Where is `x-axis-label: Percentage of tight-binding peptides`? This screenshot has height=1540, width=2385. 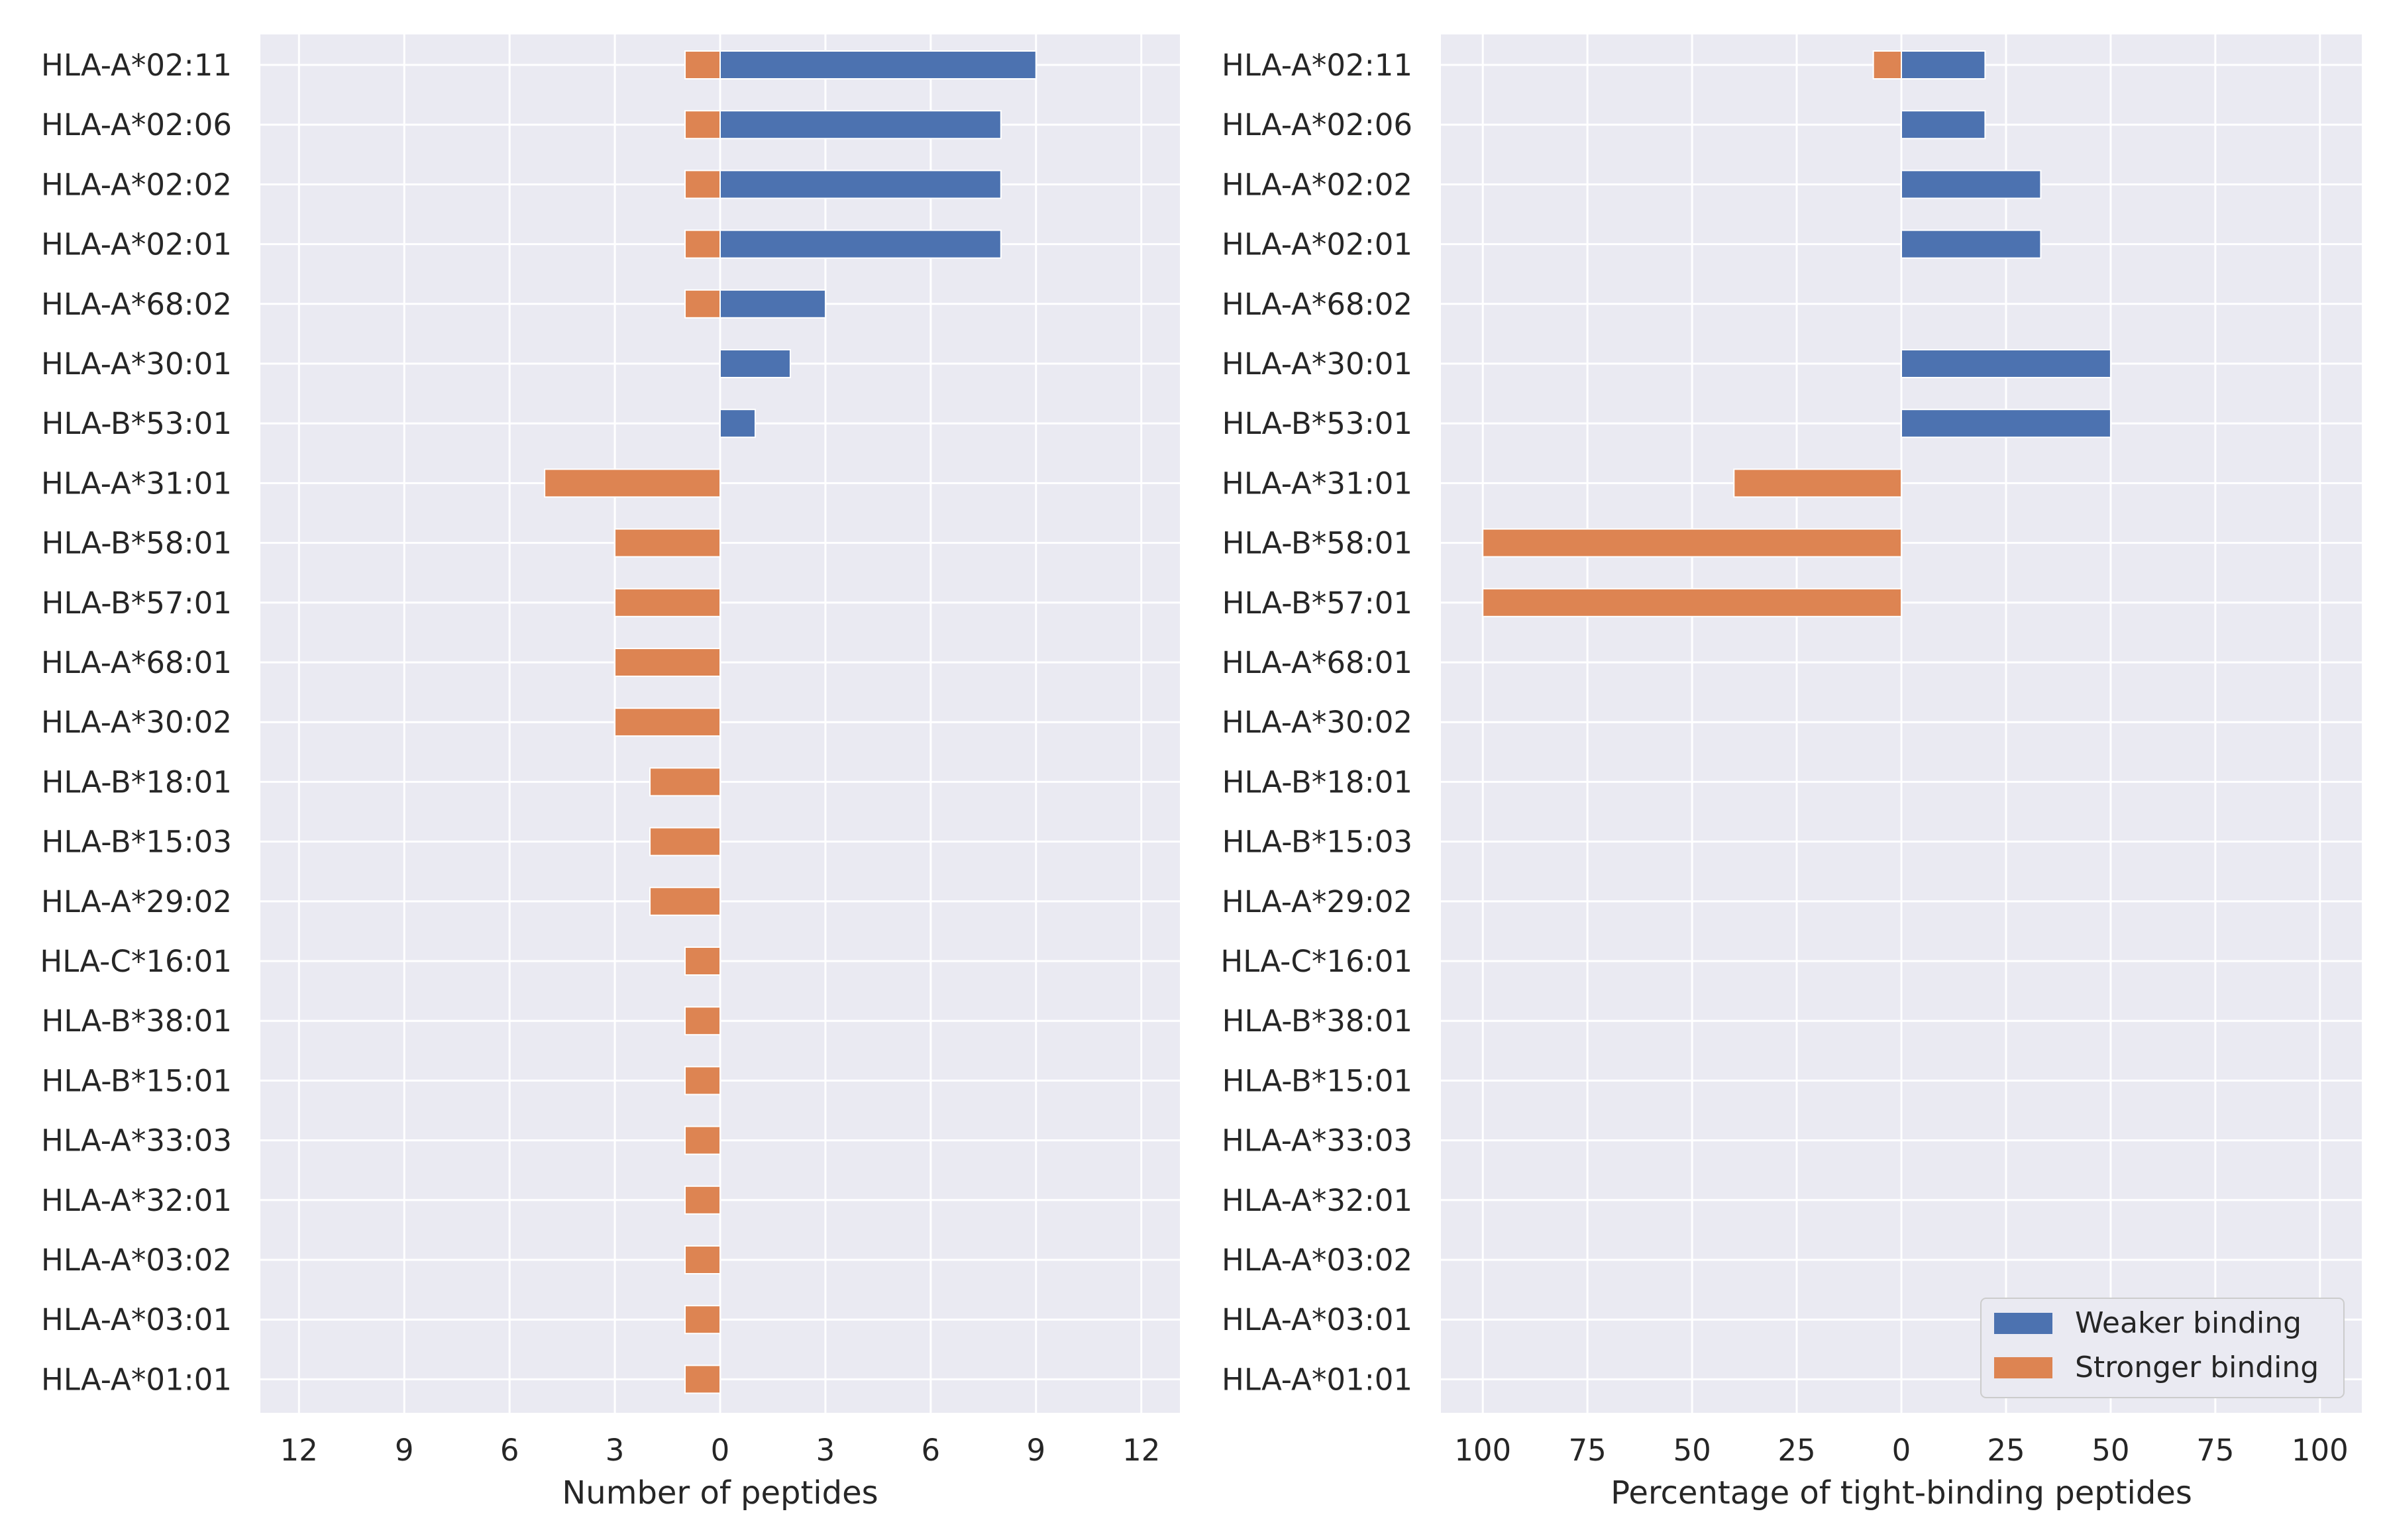
x-axis-label: Percentage of tight-binding peptides is located at coordinates (1902, 1493).